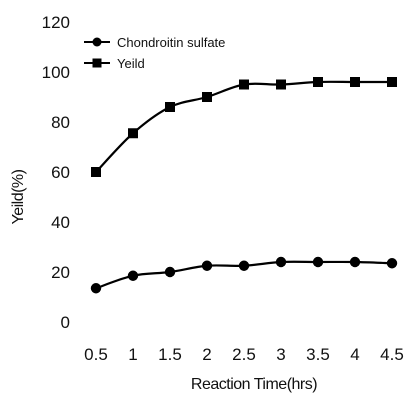 This screenshot has width=406, height=399. I want to click on legend-label-chondroitin: Chondroitin sulfate, so click(171, 42).